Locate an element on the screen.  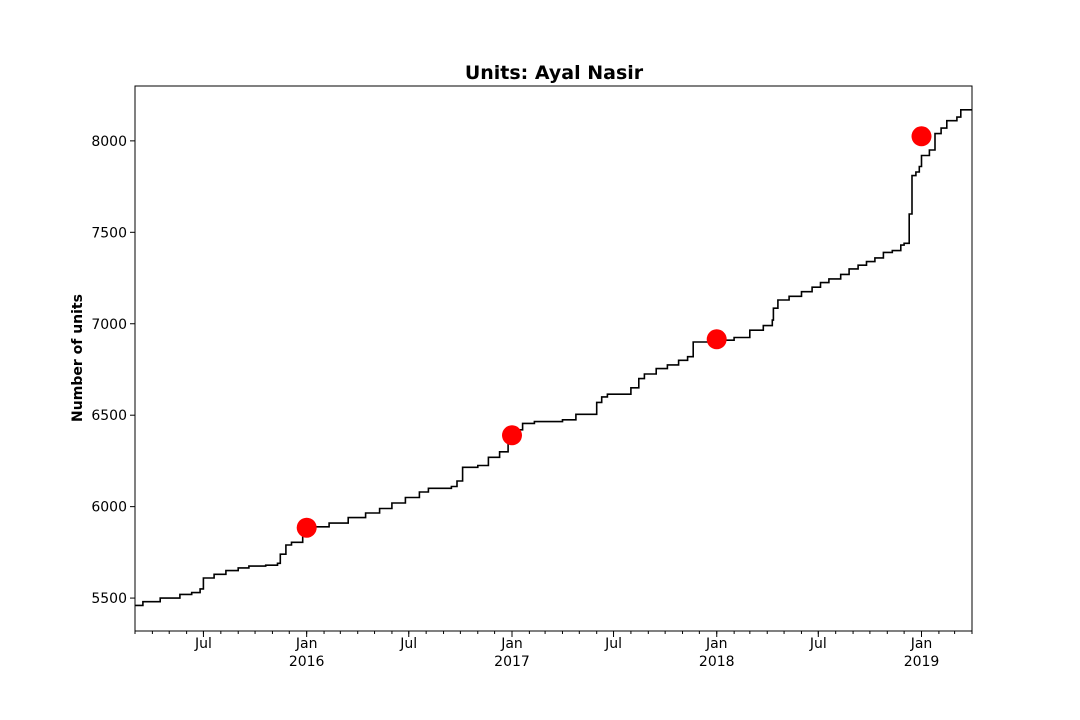
x-tick-year-2019: 2019 is located at coordinates (922, 662).